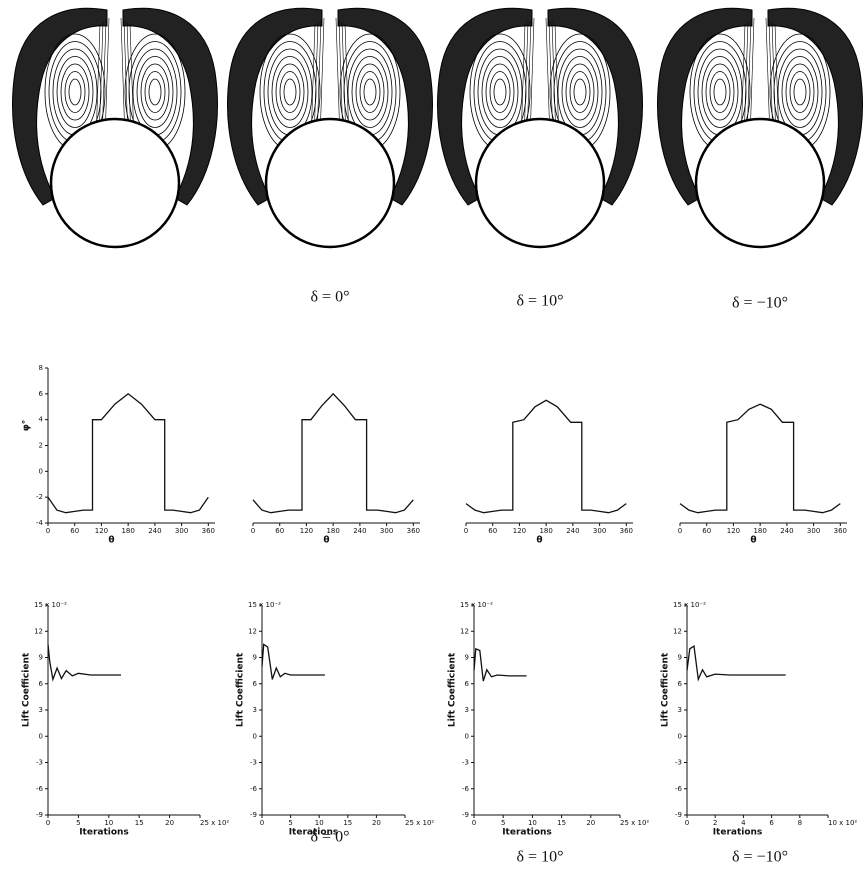 The height and width of the screenshot is (874, 868). I want to click on y-tick-label: 3, so click(255, 710).